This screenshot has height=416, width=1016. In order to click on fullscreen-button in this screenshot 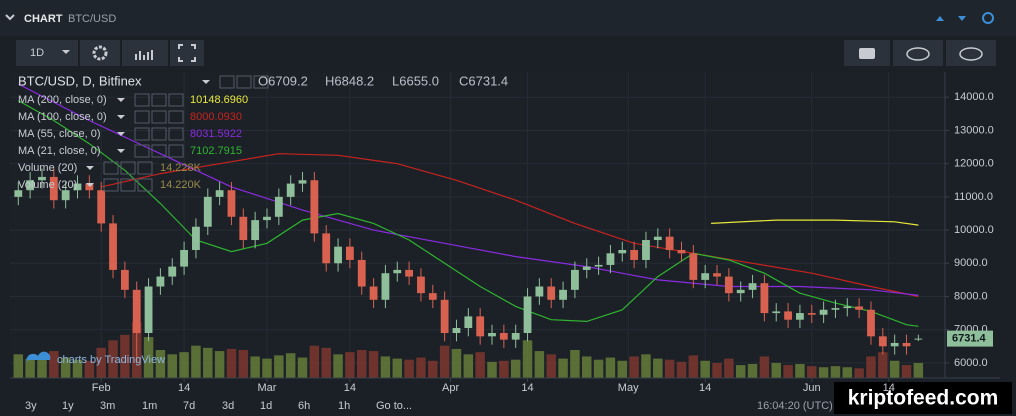, I will do `click(187, 53)`.